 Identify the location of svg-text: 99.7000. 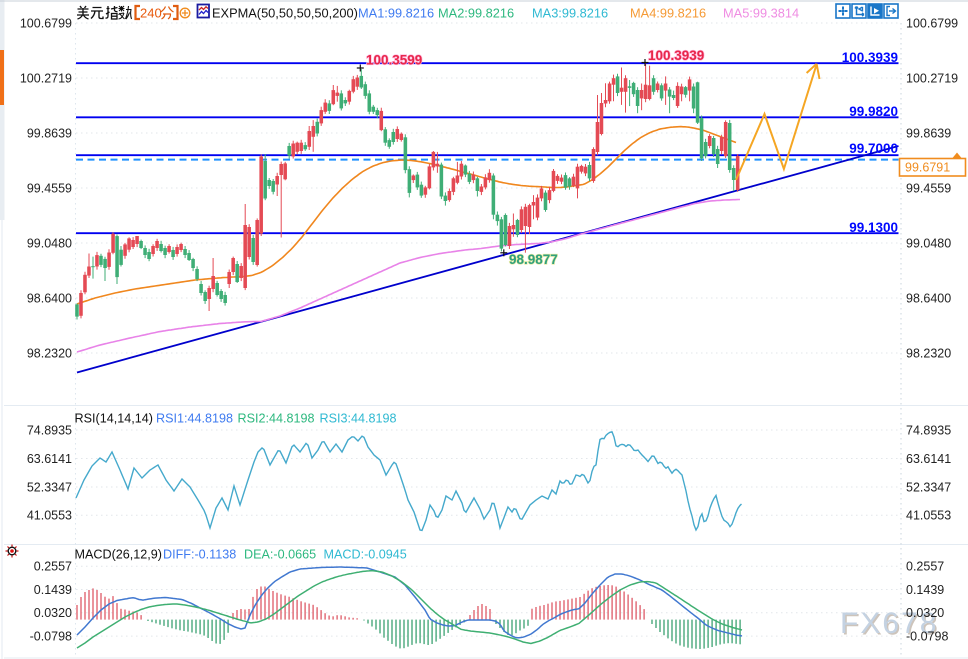
(873, 148).